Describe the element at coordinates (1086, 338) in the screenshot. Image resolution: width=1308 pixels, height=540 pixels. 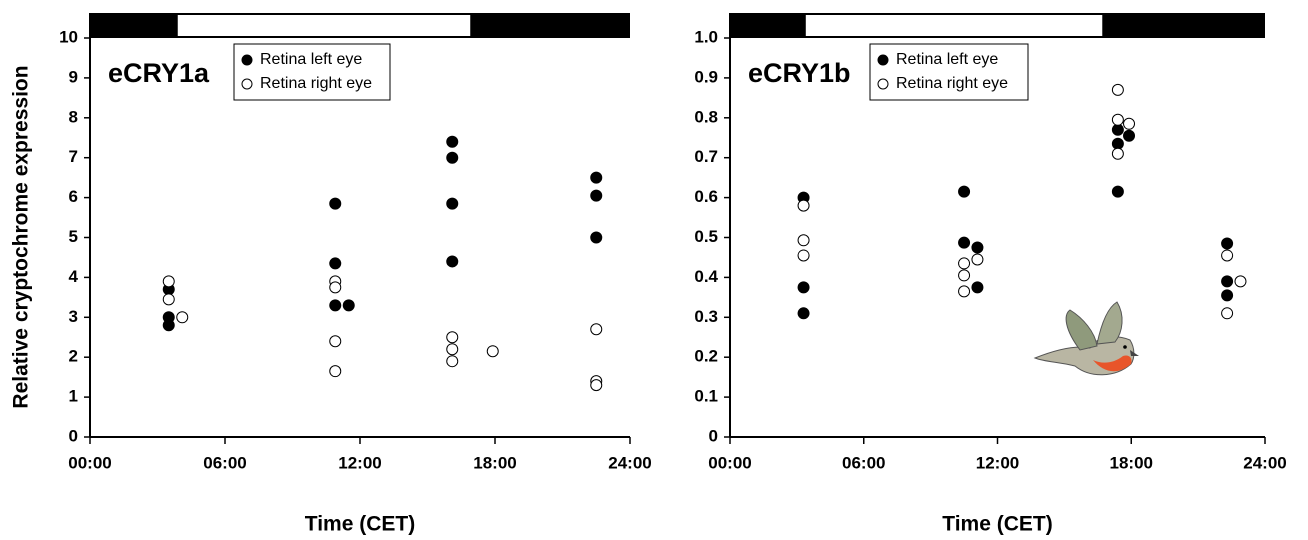
I see `bird-illustration` at that location.